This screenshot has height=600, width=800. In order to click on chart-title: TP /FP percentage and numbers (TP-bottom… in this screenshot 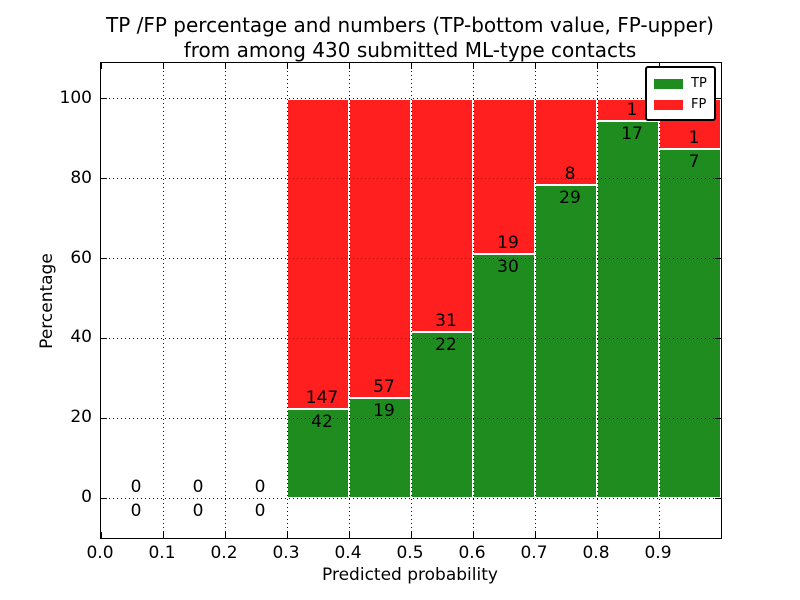, I will do `click(410, 38)`.